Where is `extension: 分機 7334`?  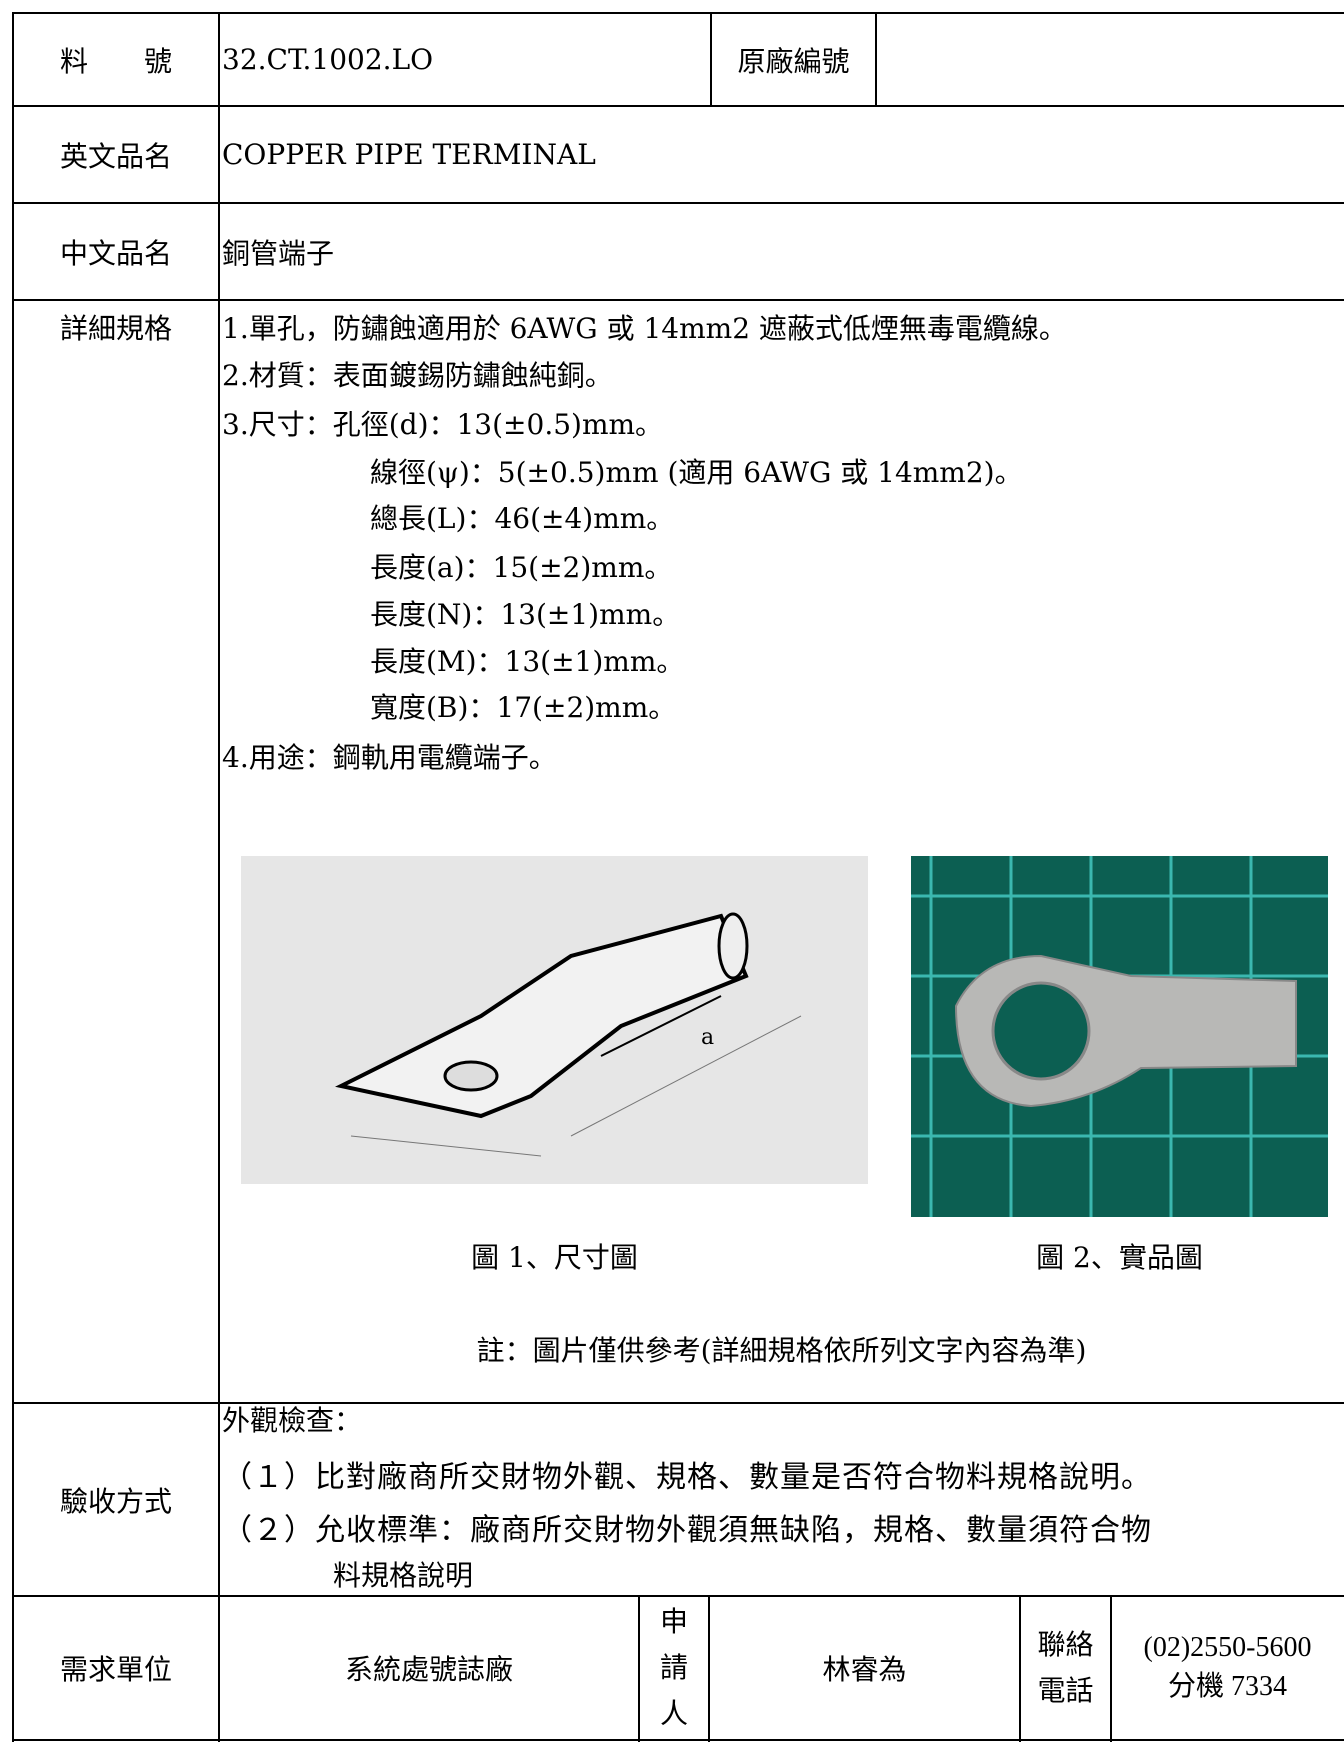
extension: 分機 7334 is located at coordinates (1227, 1686).